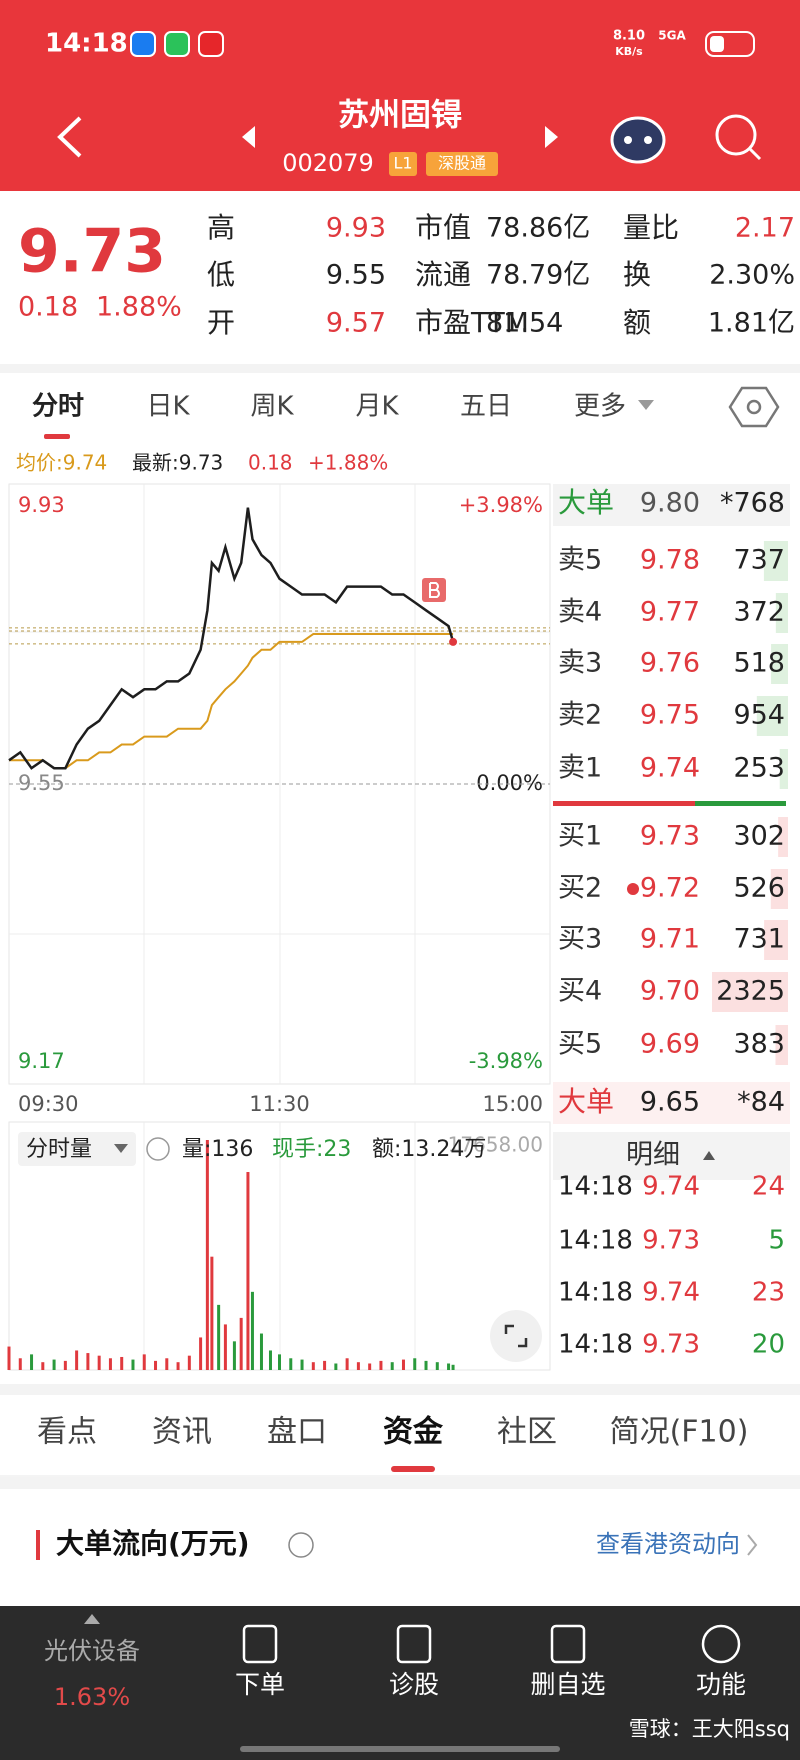  I want to click on volume-menu-arrow, so click(121, 1148).